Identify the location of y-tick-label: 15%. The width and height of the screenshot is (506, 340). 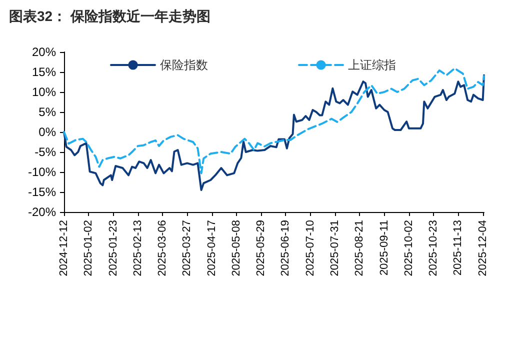
(44, 72).